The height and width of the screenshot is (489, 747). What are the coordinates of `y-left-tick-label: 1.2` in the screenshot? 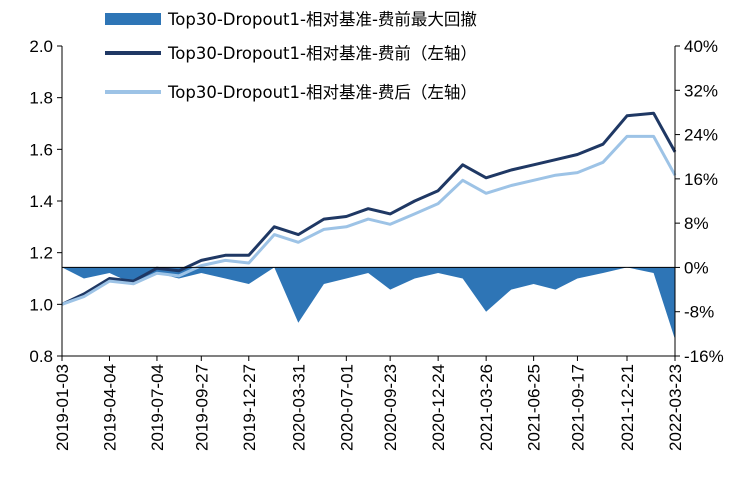 It's located at (41, 253).